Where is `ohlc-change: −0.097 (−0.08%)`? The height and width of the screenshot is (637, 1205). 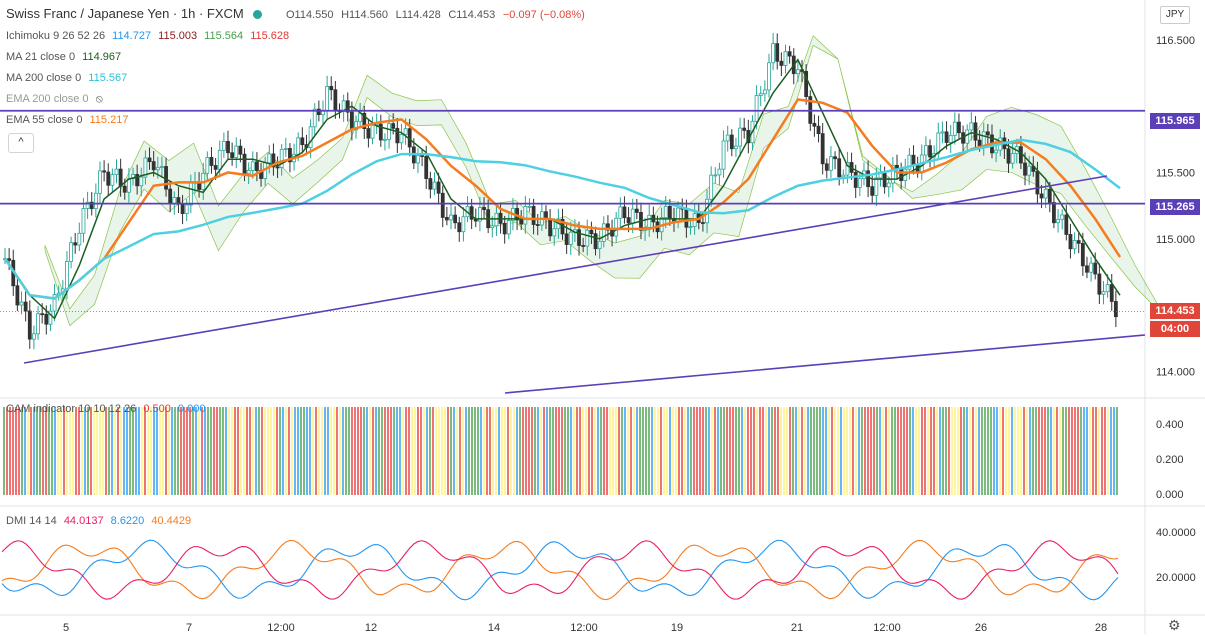 ohlc-change: −0.097 (−0.08%) is located at coordinates (543, 15).